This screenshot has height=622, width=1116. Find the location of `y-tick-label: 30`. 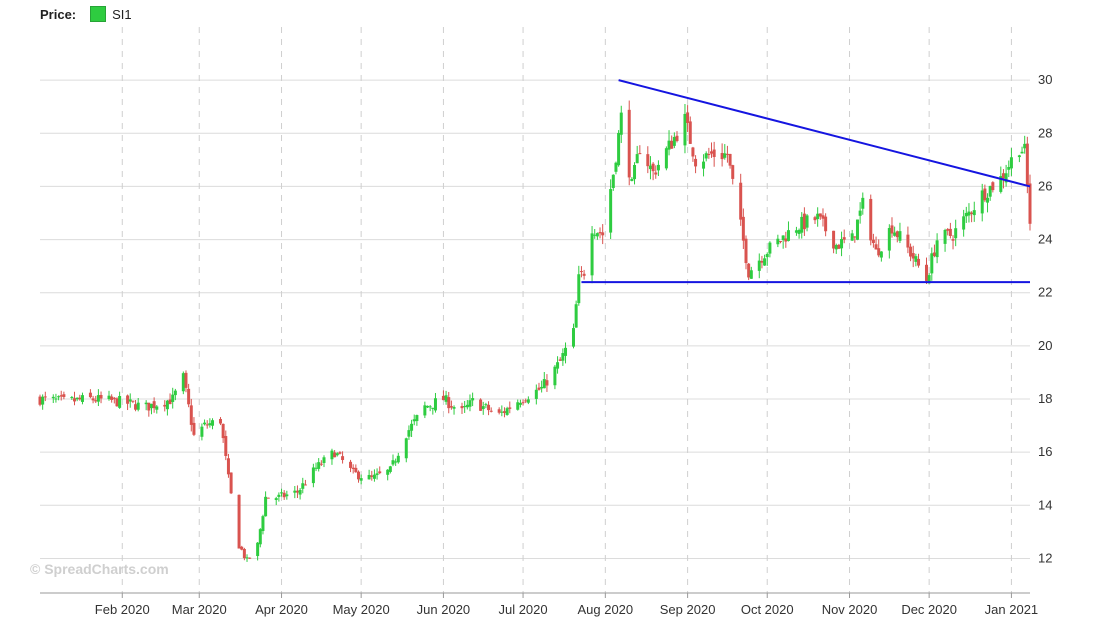

y-tick-label: 30 is located at coordinates (1045, 79).